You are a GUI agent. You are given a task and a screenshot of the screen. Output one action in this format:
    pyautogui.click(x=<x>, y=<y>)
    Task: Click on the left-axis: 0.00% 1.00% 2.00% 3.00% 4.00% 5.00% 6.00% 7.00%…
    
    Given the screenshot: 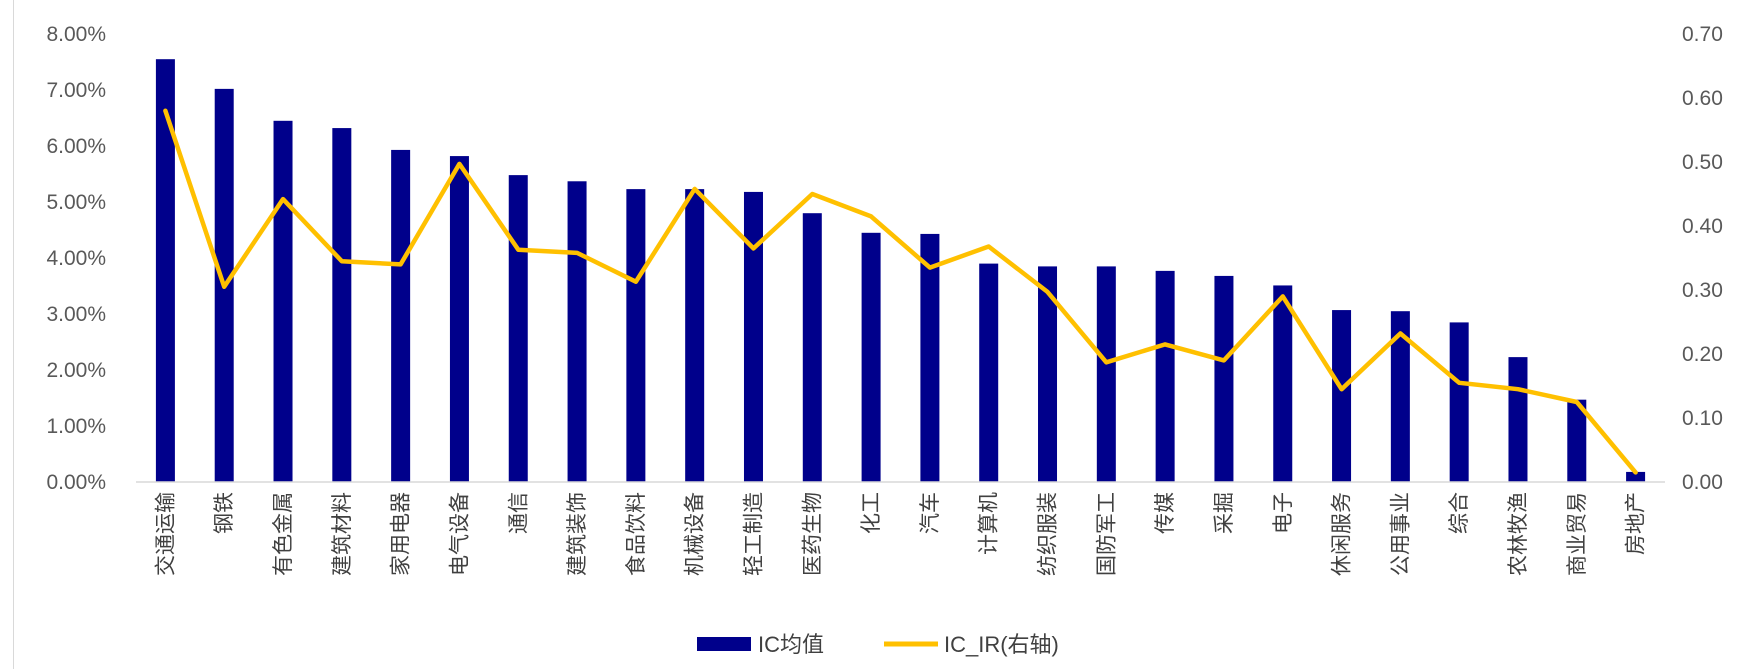 What is the action you would take?
    pyautogui.click(x=76, y=258)
    